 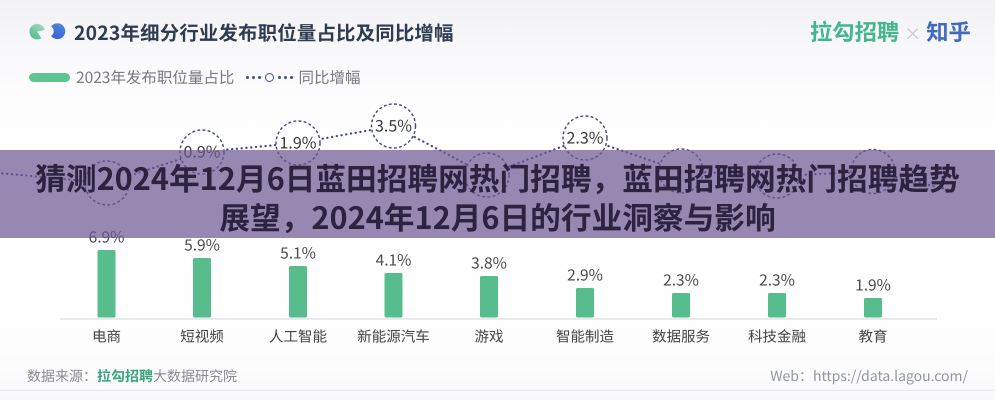 I want to click on svg-text: 智能制造, so click(x=585, y=336).